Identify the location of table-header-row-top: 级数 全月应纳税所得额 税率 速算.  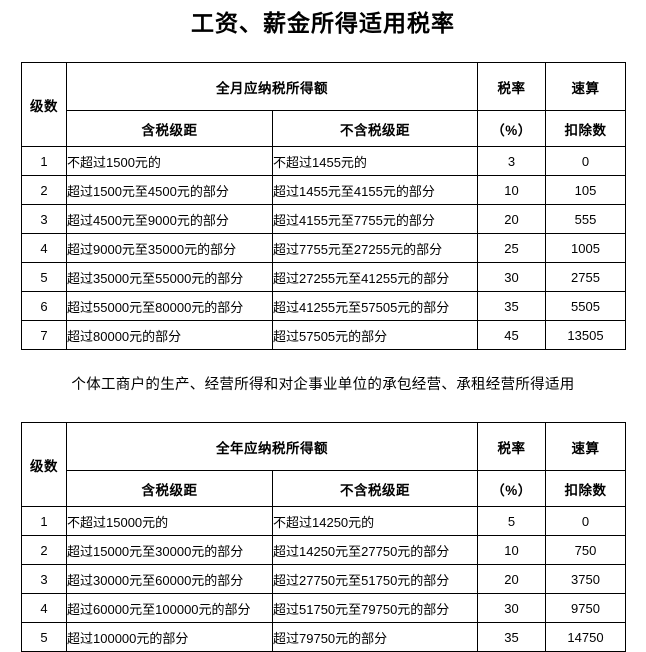
(323, 104).